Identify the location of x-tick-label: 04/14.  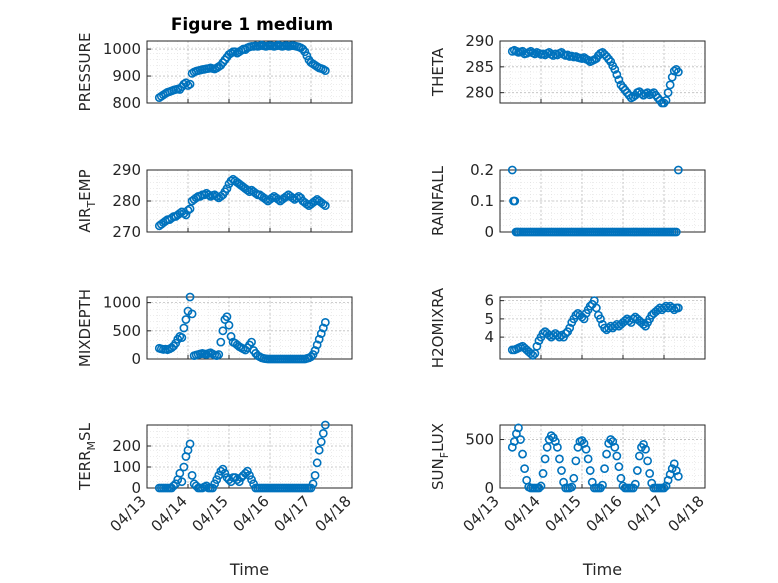
(169, 513).